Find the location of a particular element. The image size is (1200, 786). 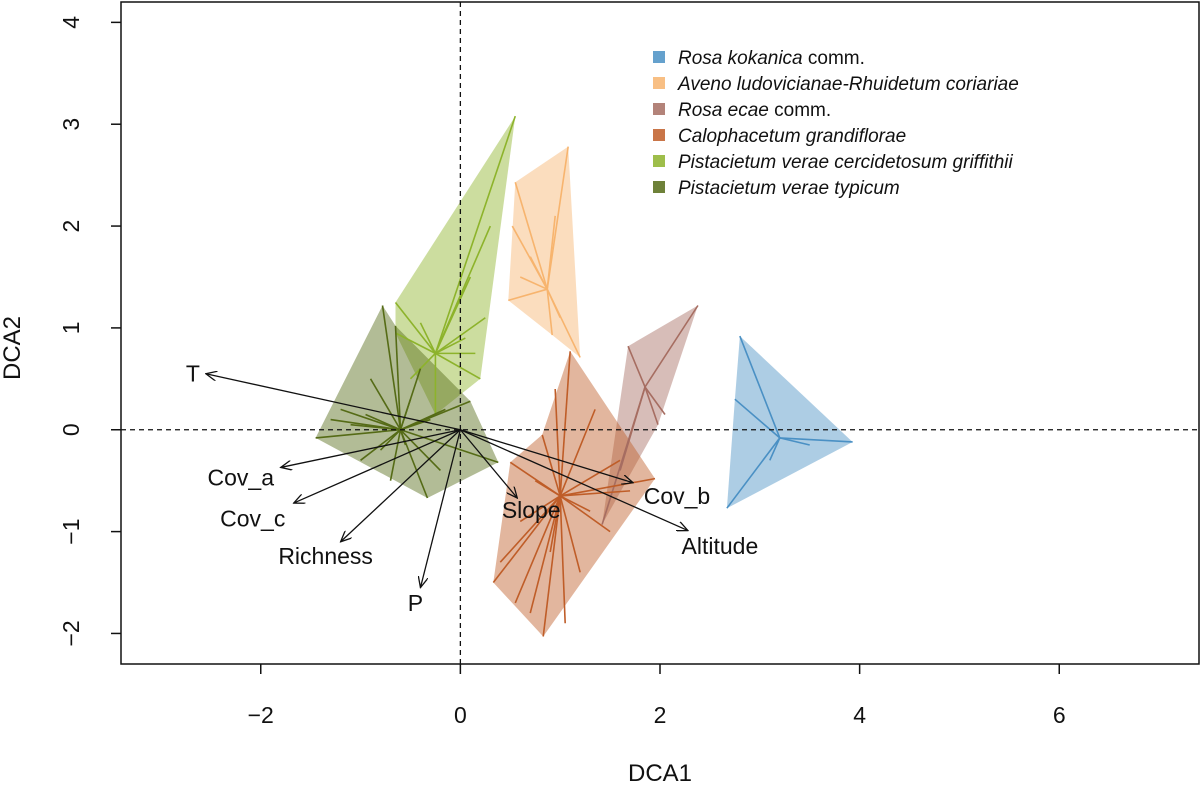

legend-label-1: Rosa kokanica comm. is located at coordinates (771, 58).